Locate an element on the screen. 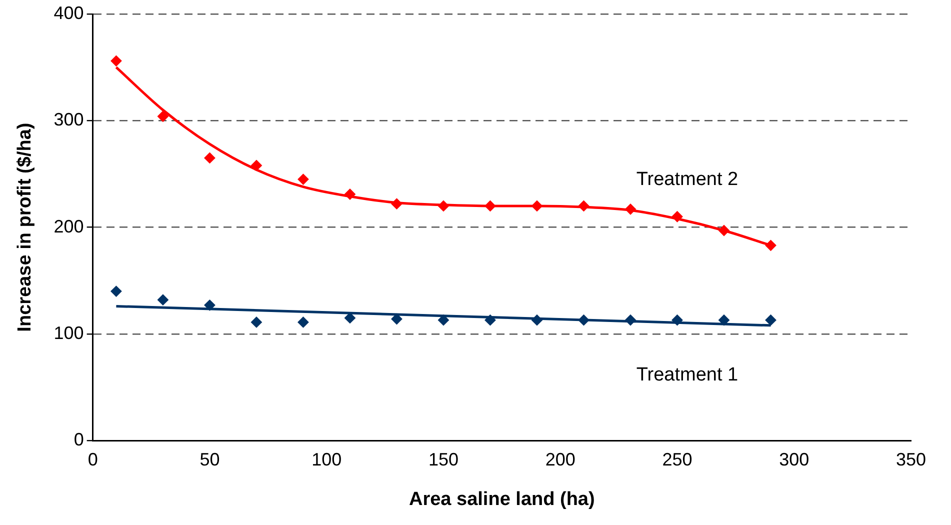  text: Treatment 1 is located at coordinates (687, 375).